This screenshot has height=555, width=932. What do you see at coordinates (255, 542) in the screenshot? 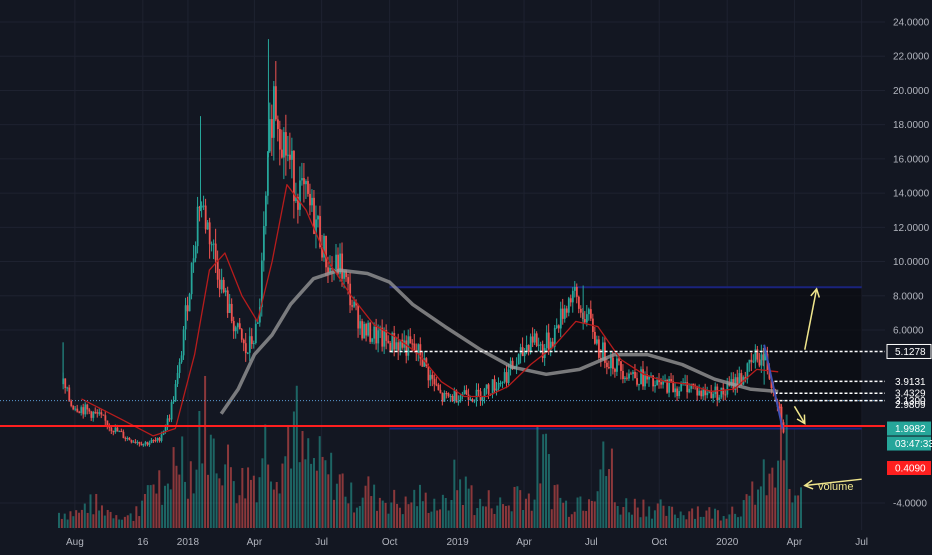
I see `time-axis-tick-label: Apr` at bounding box center [255, 542].